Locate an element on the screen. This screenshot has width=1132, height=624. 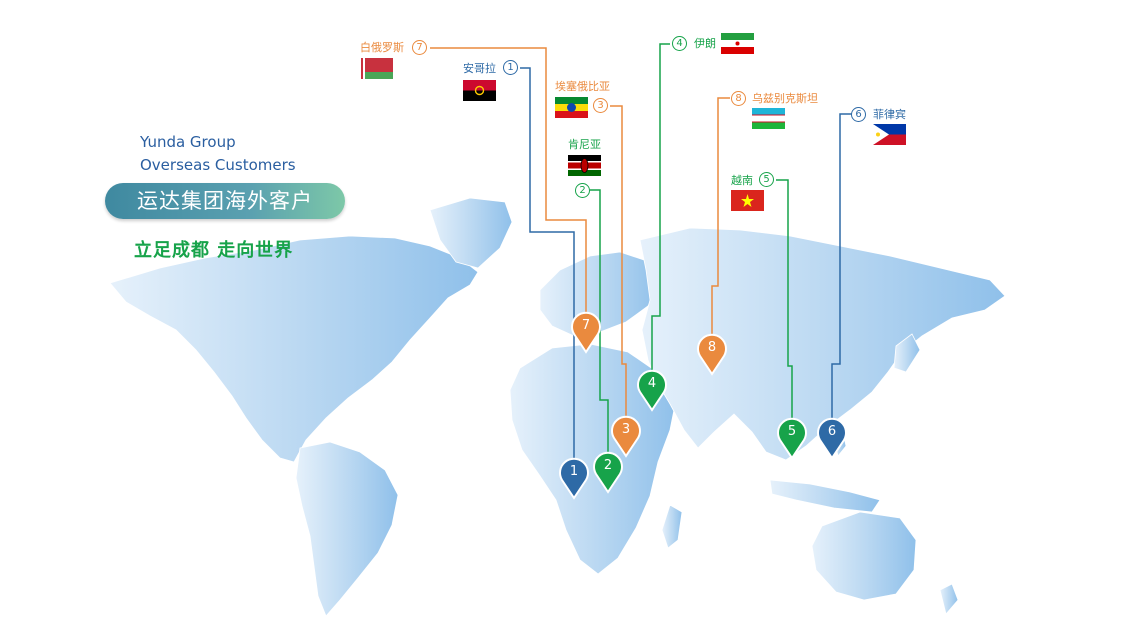
country-number-angola: 1 is located at coordinates (510, 67).